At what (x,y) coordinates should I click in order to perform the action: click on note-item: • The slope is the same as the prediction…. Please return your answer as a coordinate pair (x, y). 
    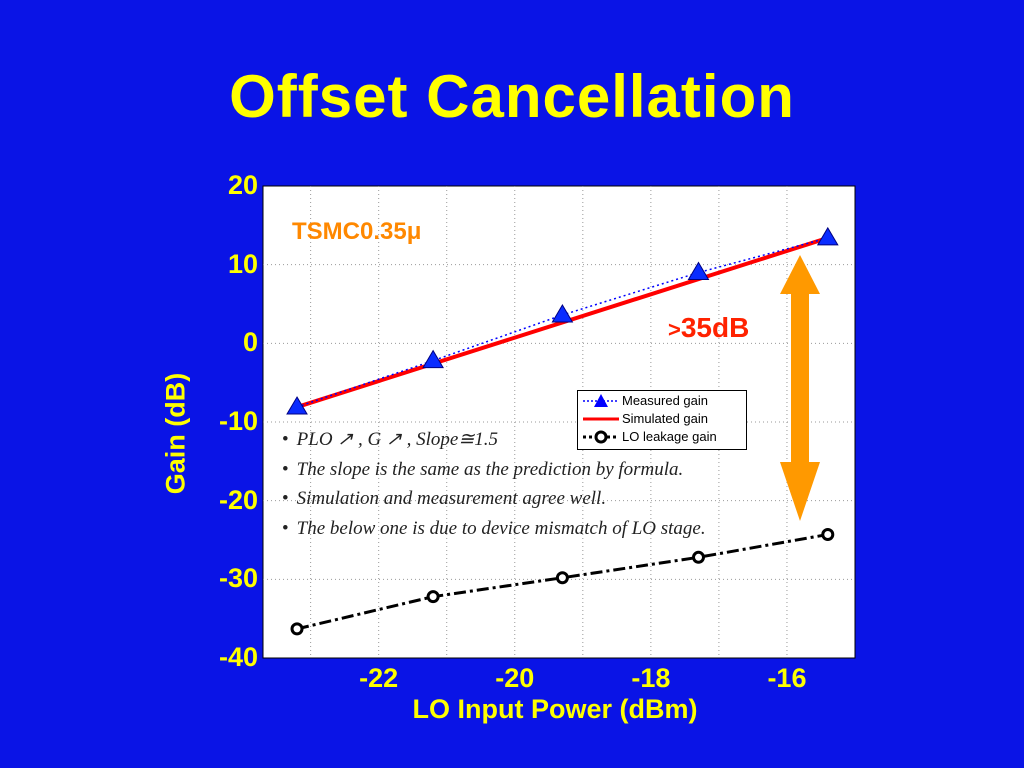
    Looking at the image, I should click on (494, 470).